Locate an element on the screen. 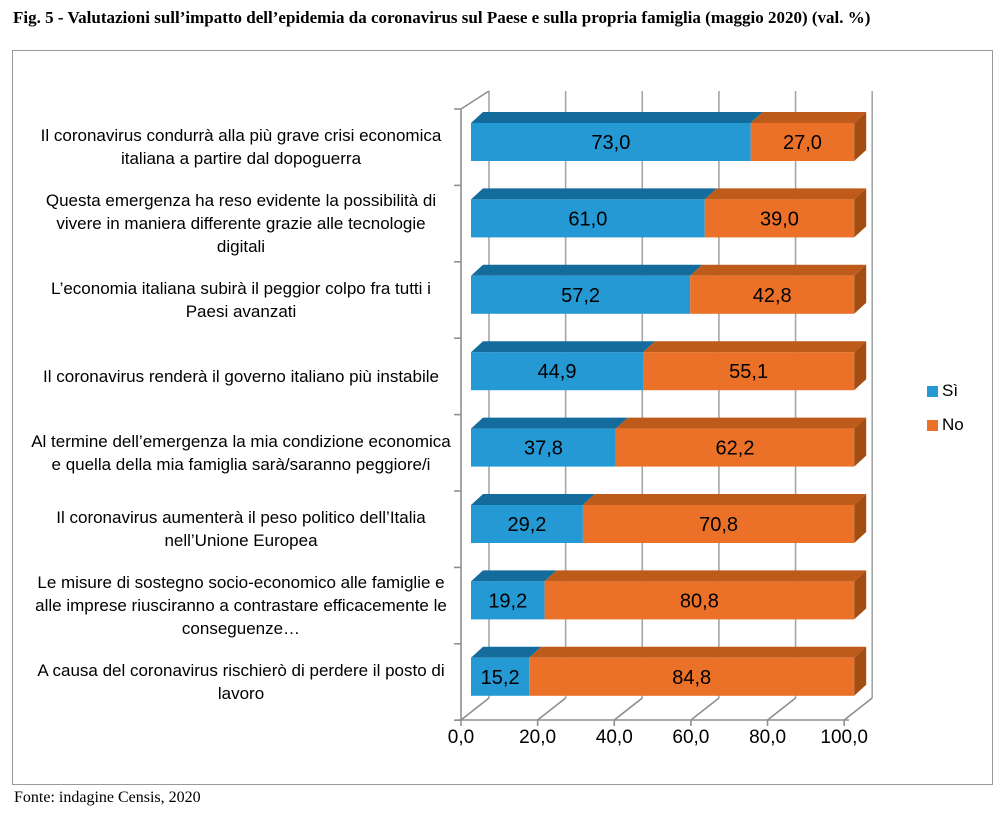 This screenshot has height=814, width=1002. source-note: Fonte: indagine Censis, 2020 is located at coordinates (107, 797).